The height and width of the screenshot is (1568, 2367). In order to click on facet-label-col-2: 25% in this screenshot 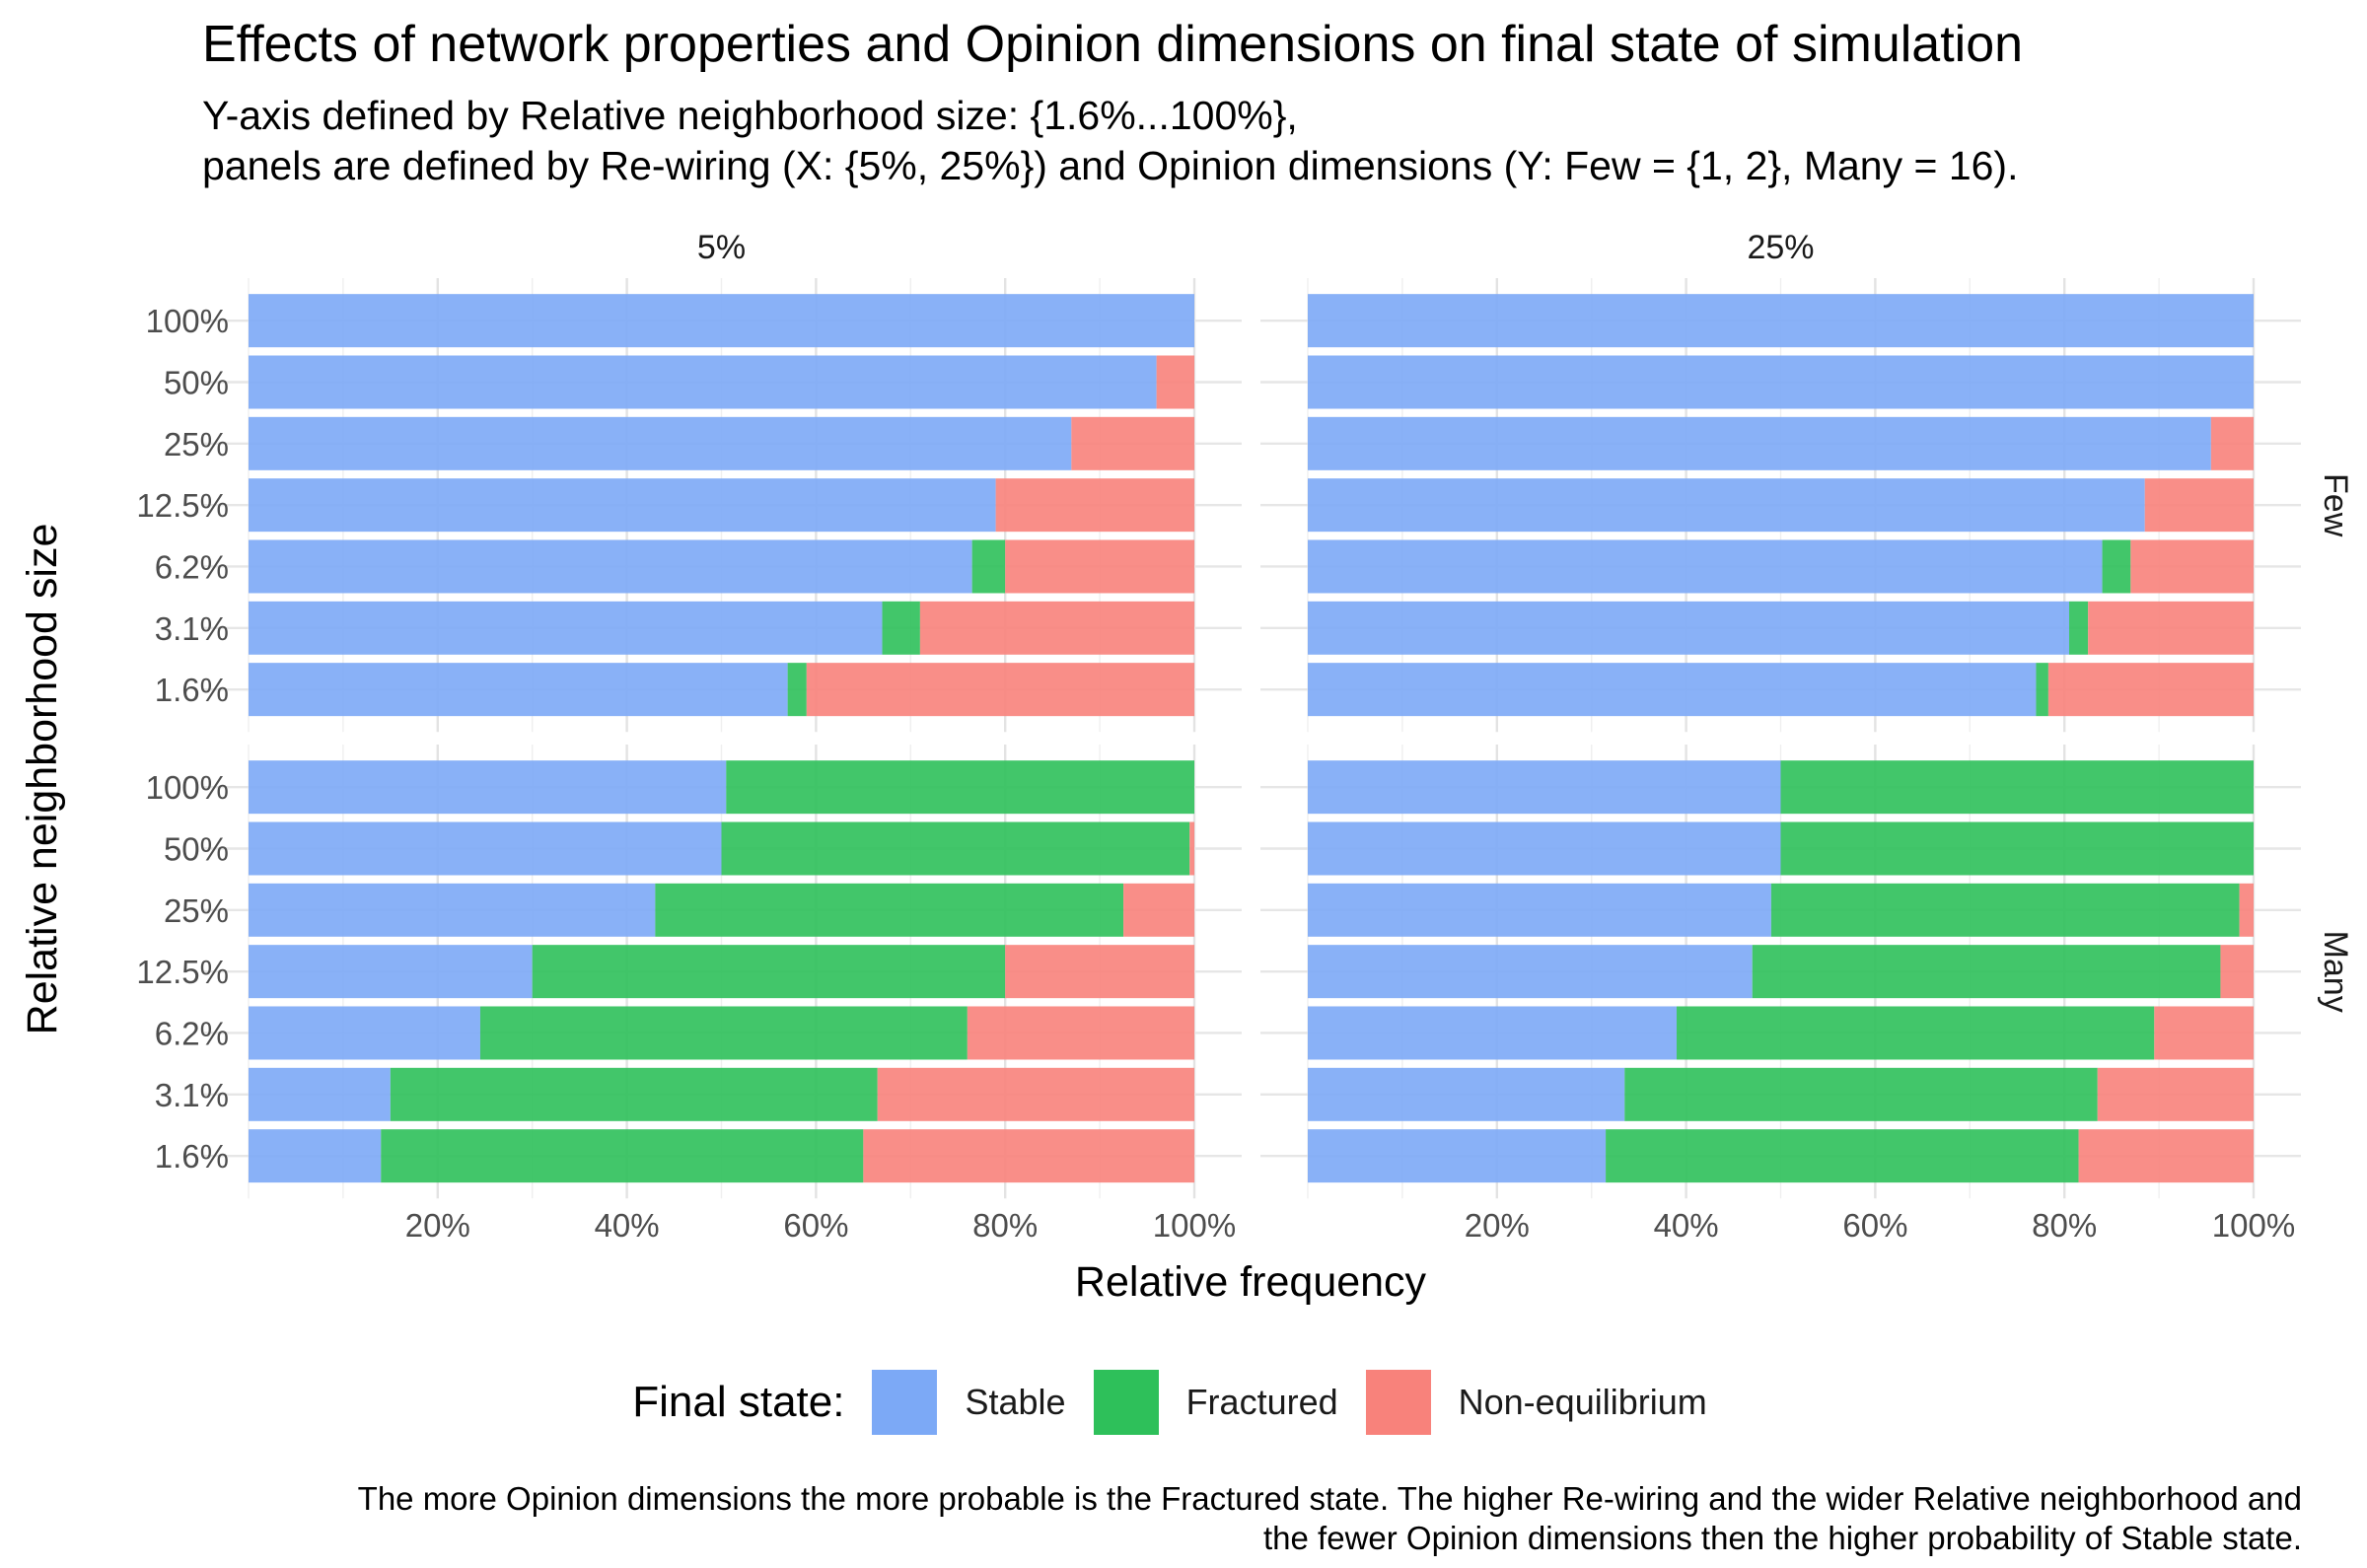, I will do `click(1780, 247)`.